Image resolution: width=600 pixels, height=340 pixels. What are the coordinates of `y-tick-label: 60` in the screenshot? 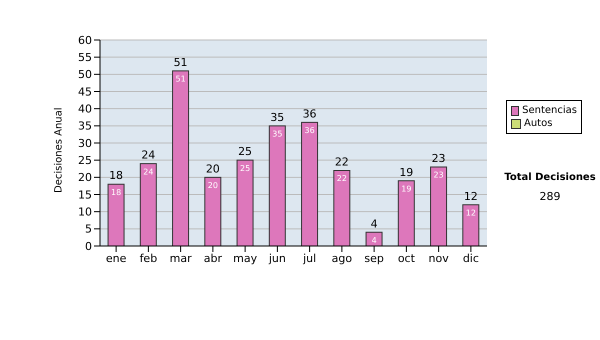 It's located at (85, 40).